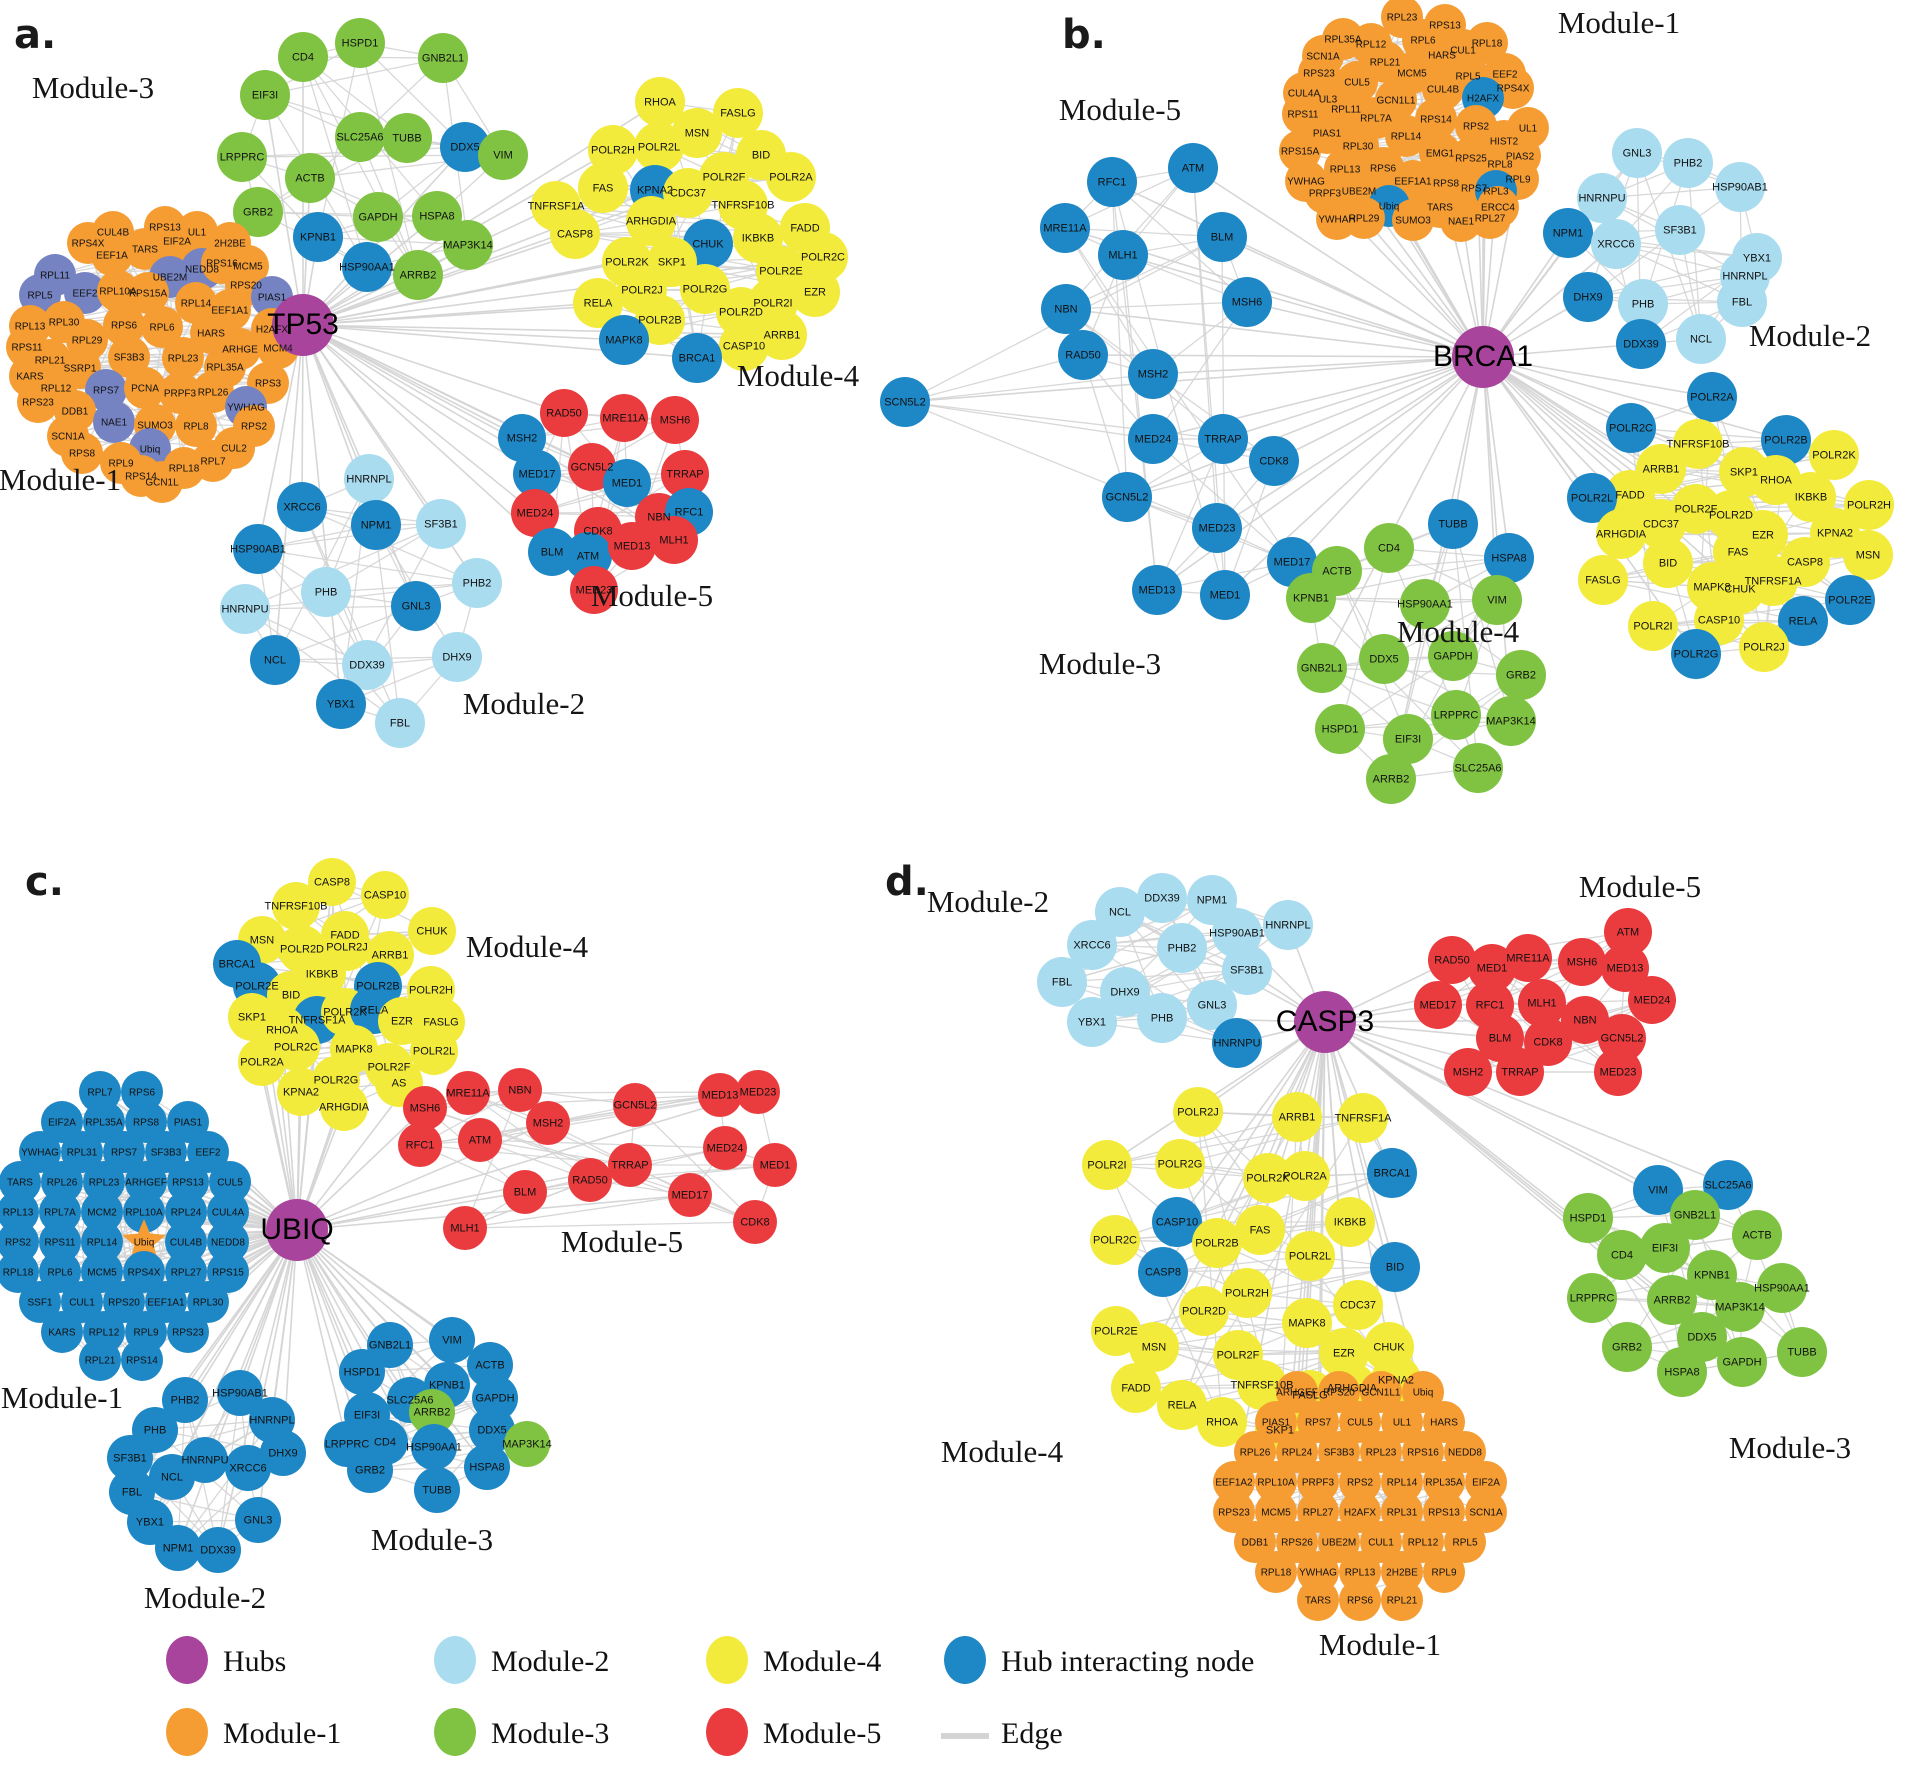 The width and height of the screenshot is (1923, 1775). I want to click on node-FASLG, so click(738, 113).